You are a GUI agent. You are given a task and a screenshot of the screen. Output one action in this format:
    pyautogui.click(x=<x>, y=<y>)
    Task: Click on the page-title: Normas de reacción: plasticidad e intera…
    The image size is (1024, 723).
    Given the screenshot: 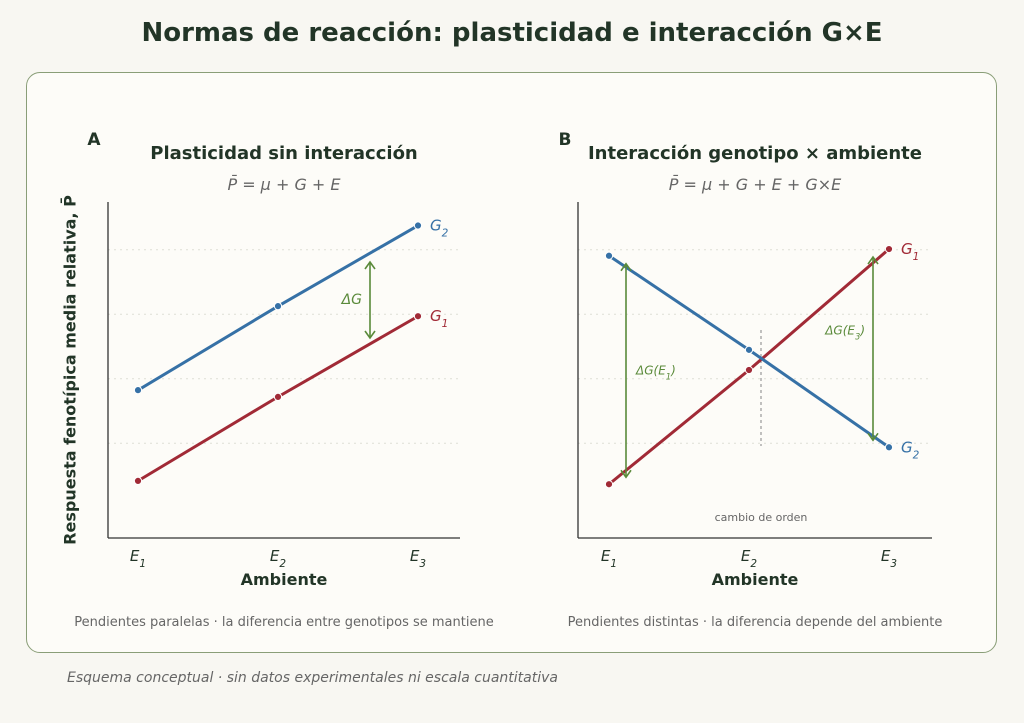 What is the action you would take?
    pyautogui.click(x=512, y=33)
    